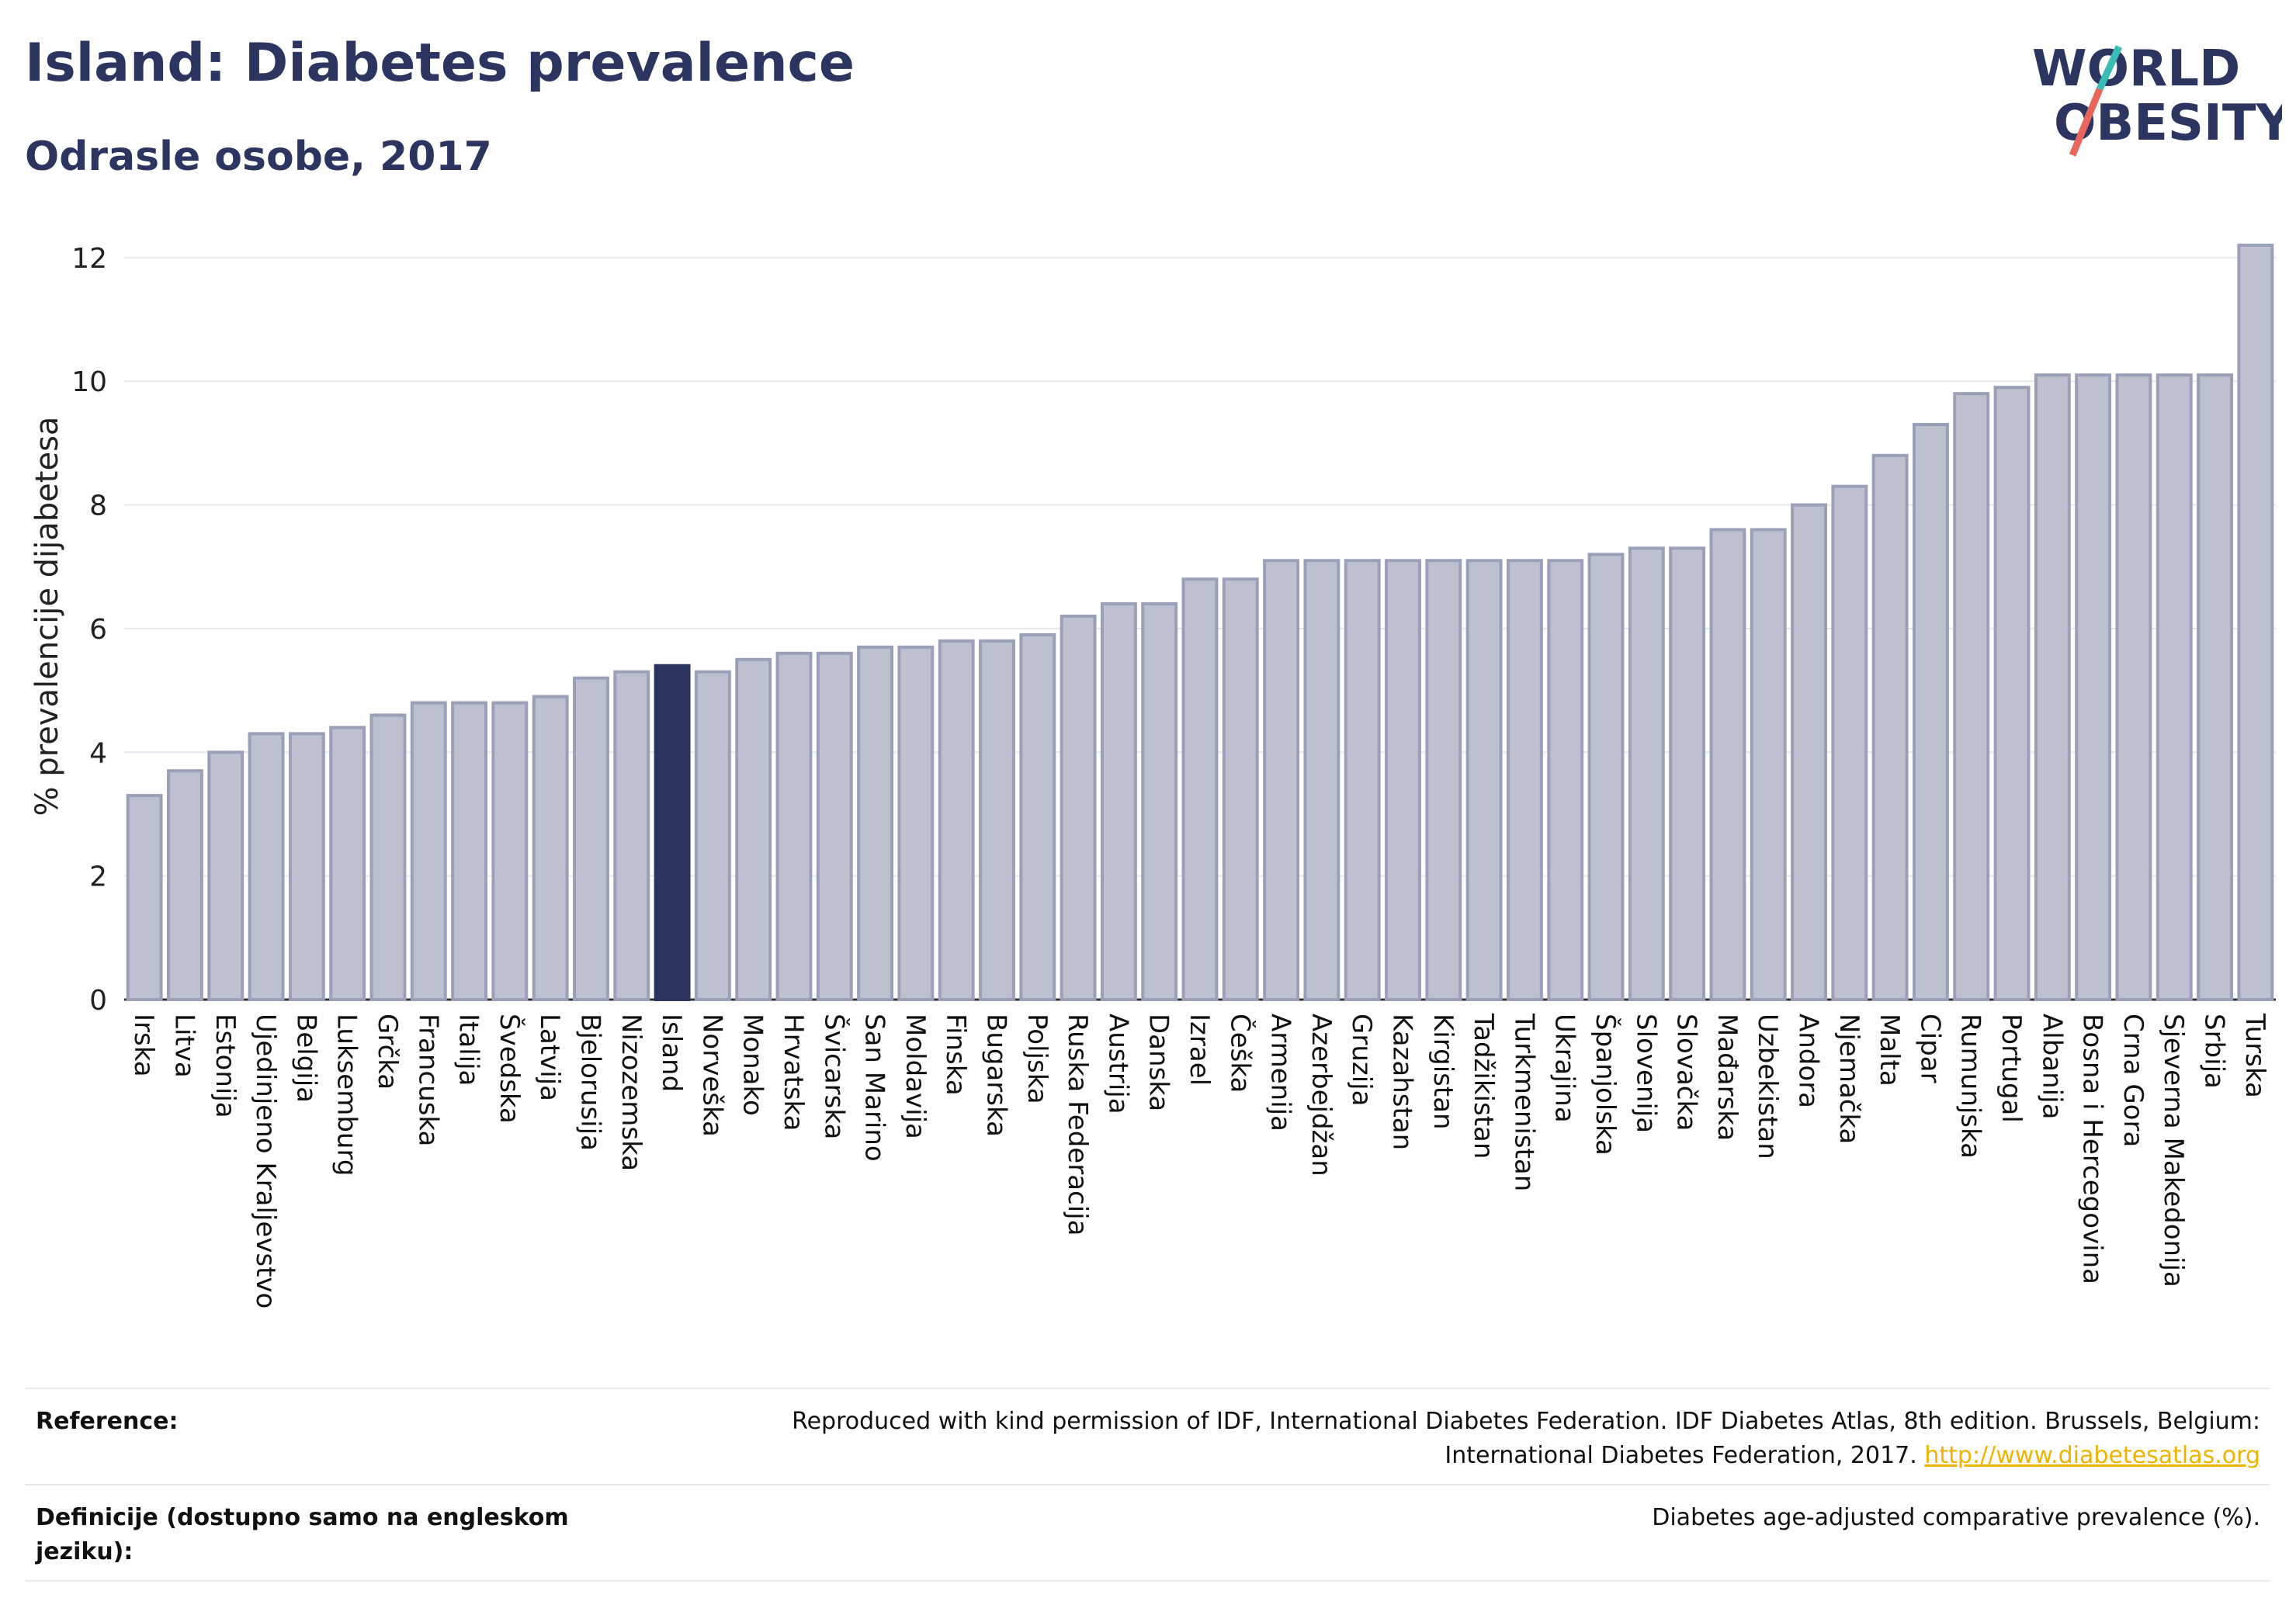 This screenshot has height=1622, width=2296. I want to click on x-tick-label: Slovenija, so click(1645, 1073).